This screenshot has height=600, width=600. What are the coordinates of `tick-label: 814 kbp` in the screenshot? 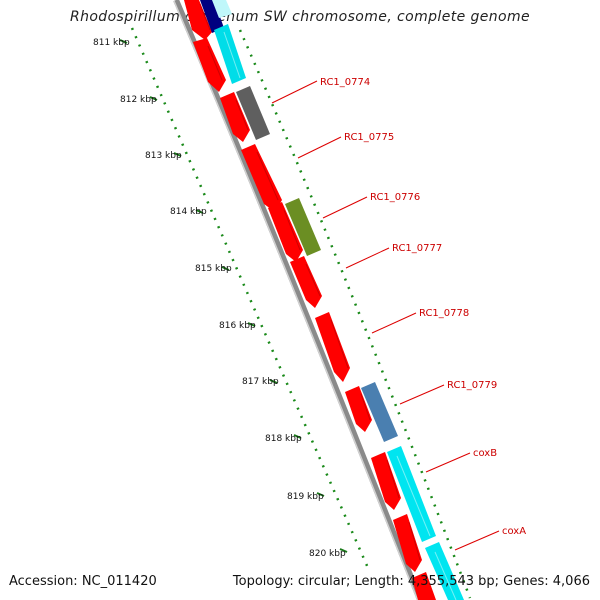 It's located at (188, 212).